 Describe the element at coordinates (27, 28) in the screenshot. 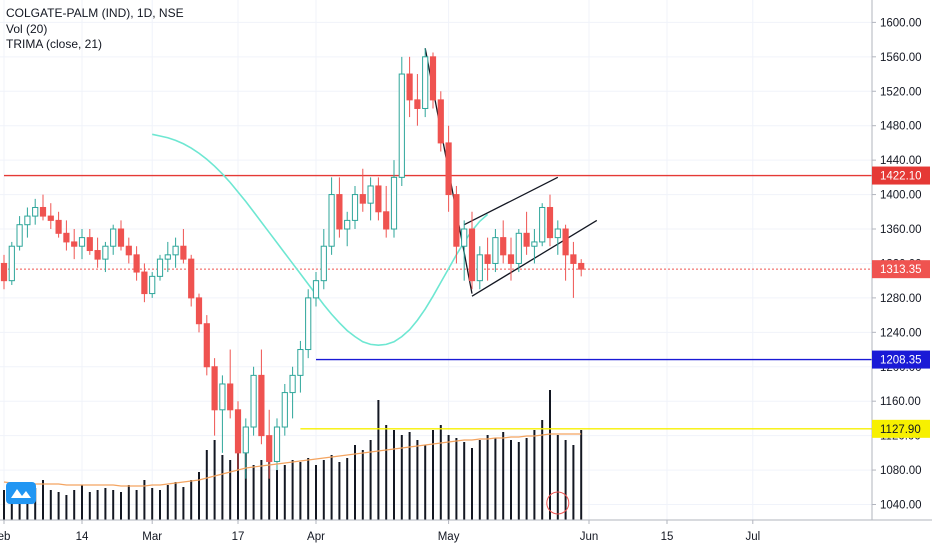

I see `volume-indicator-label: Vol (20)` at that location.